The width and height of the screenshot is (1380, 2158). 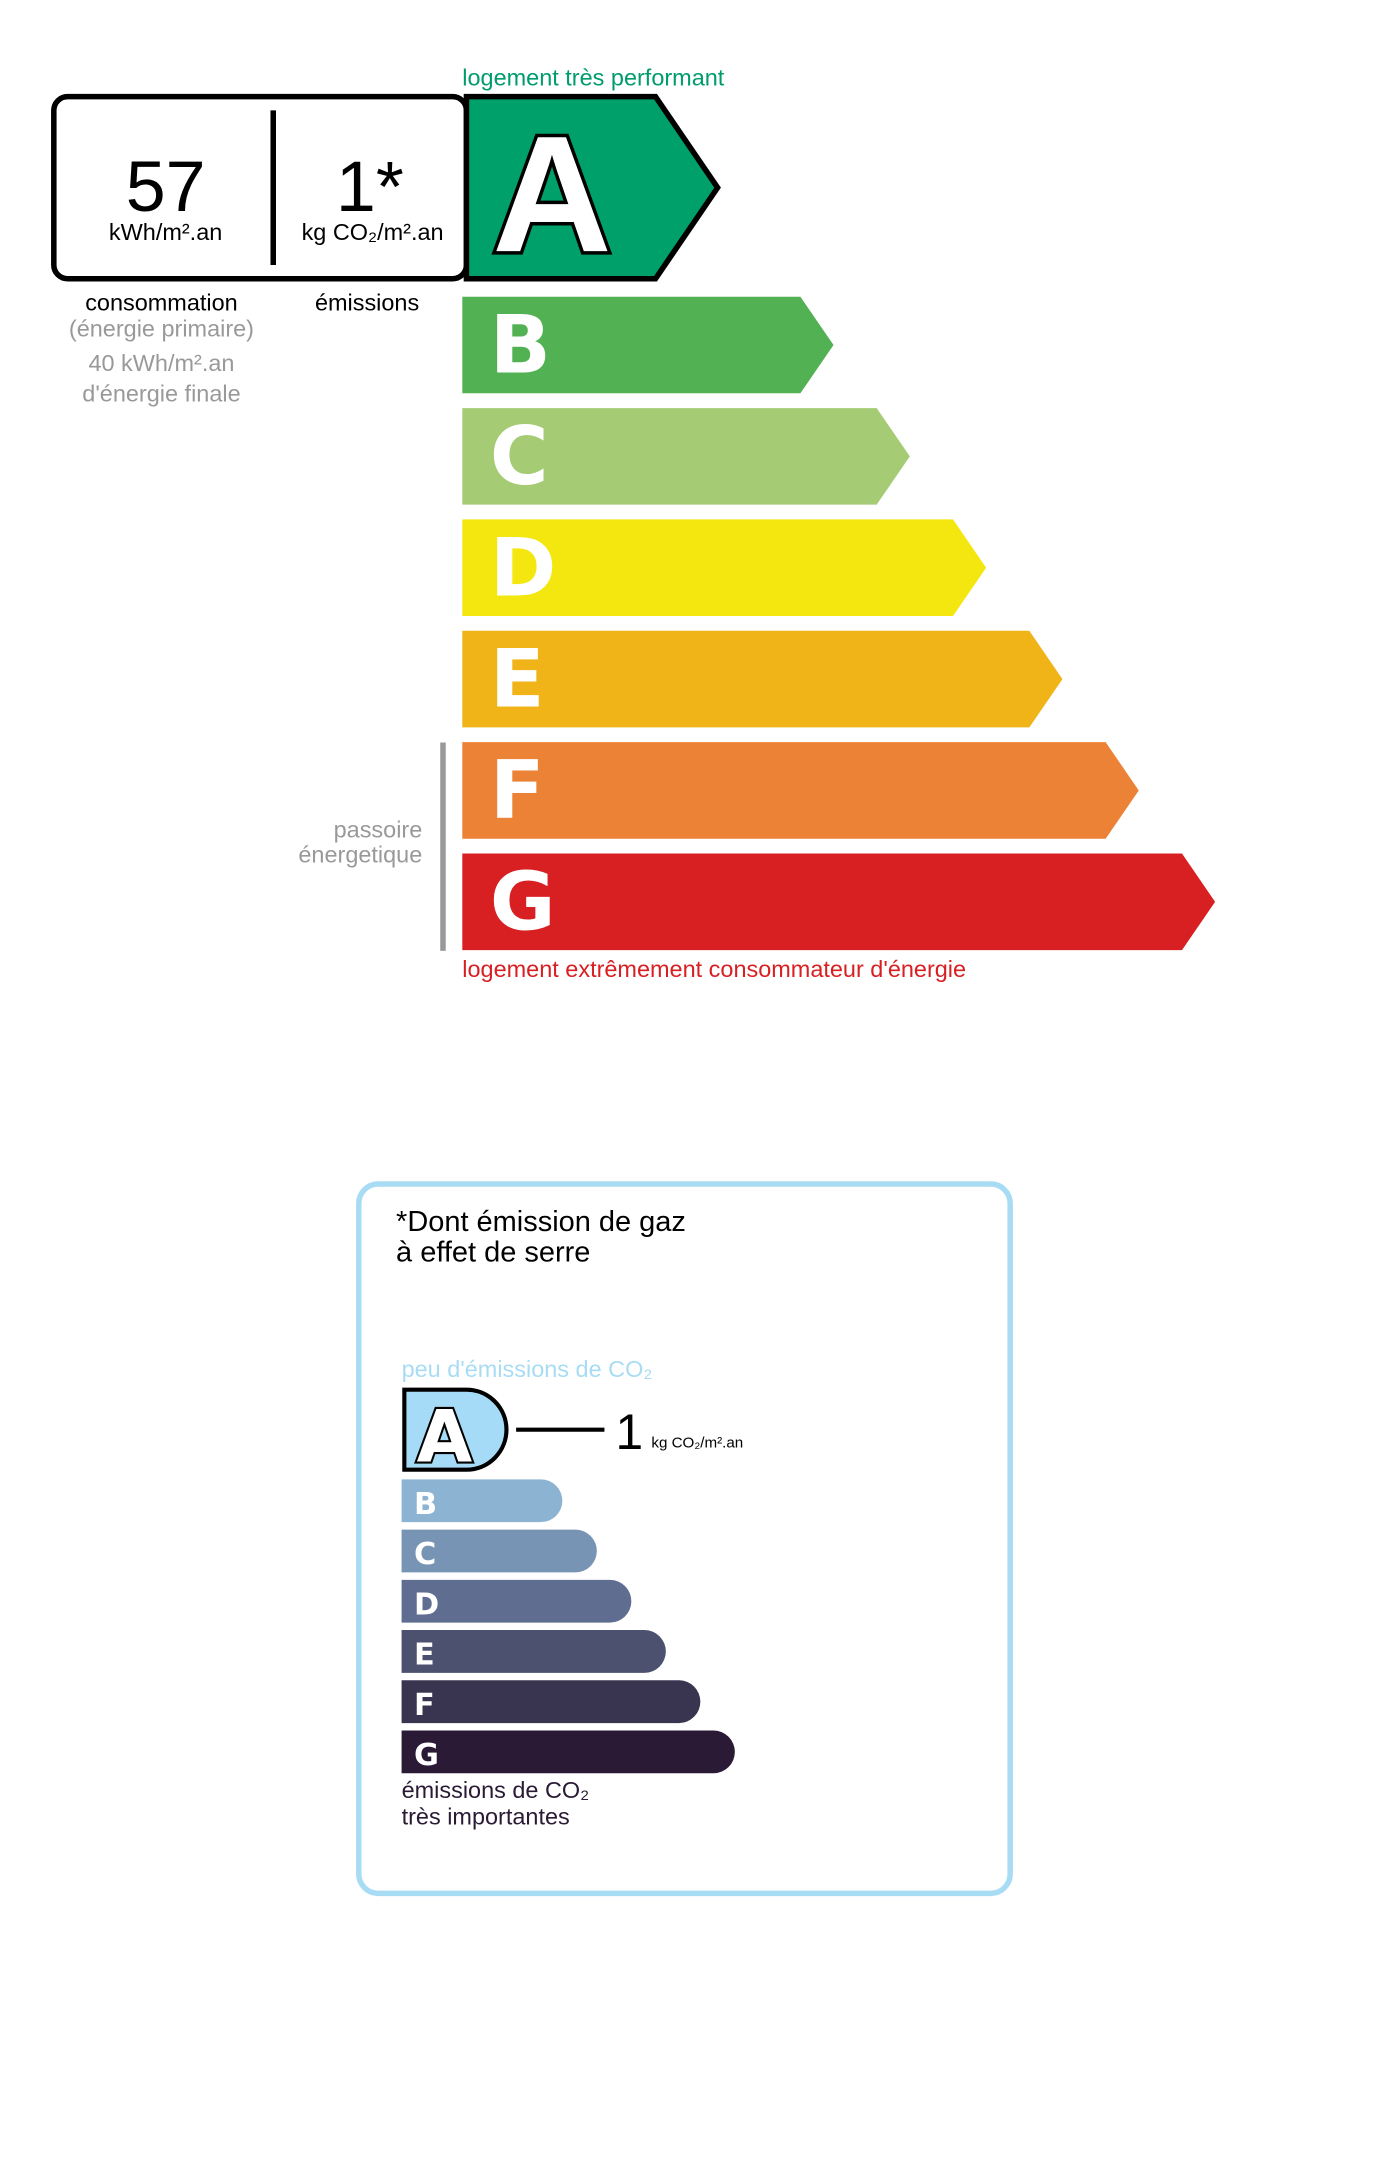 I want to click on ges-class-g-bar, so click(x=568, y=1752).